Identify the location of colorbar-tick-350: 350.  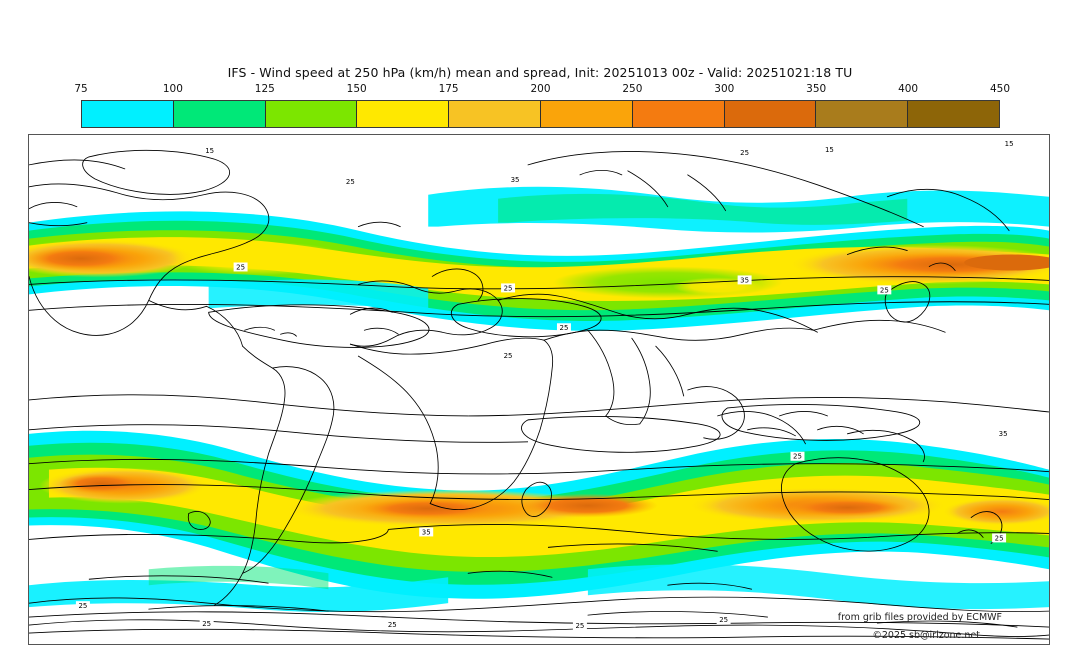
(816, 89).